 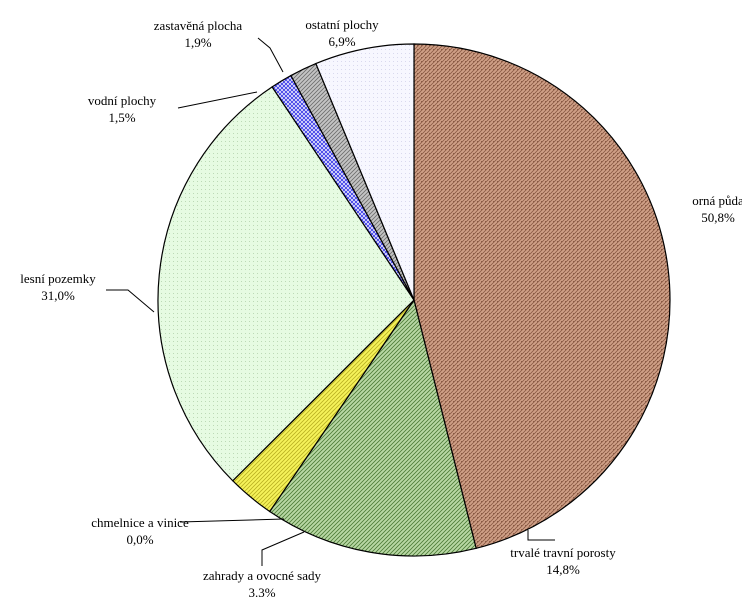 I want to click on slice-value-1: 50,8%, so click(x=718, y=217).